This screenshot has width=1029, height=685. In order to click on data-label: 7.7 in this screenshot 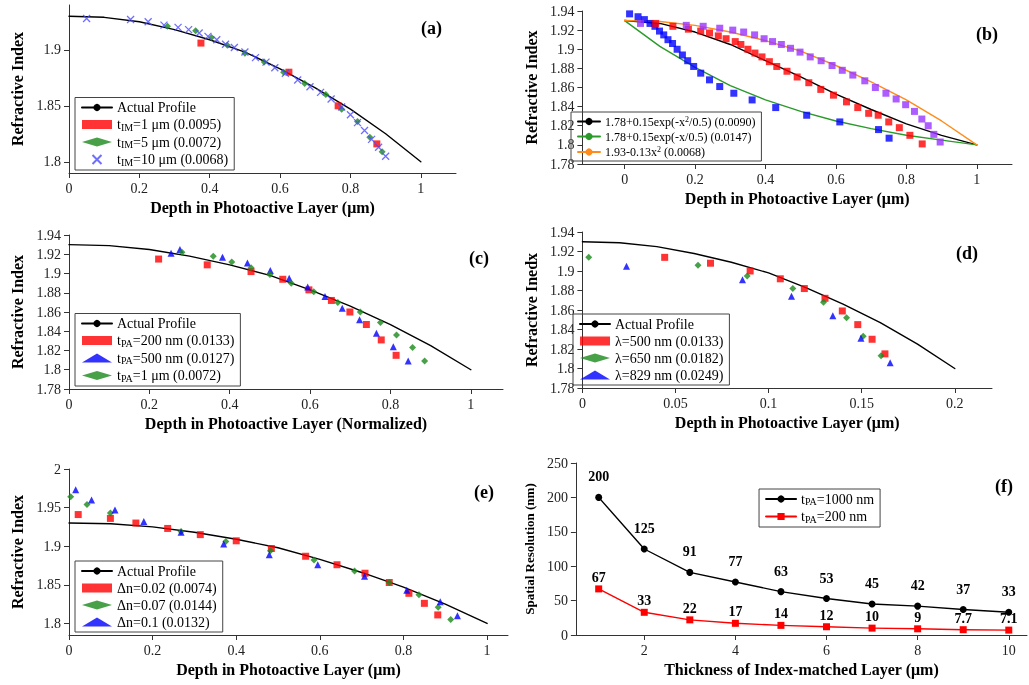, I will do `click(963, 618)`.